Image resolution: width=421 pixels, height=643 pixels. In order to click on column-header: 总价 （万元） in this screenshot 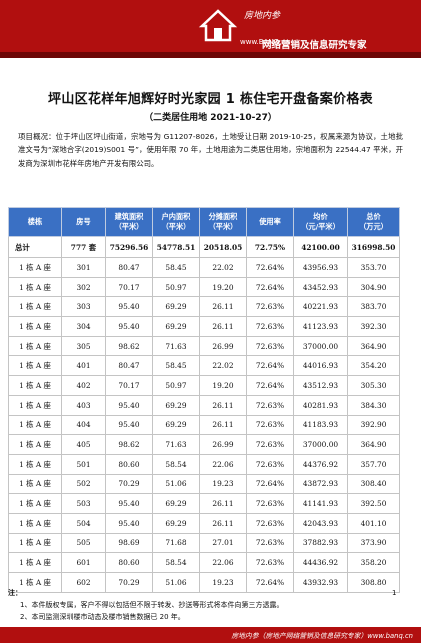, I will do `click(373, 222)`.